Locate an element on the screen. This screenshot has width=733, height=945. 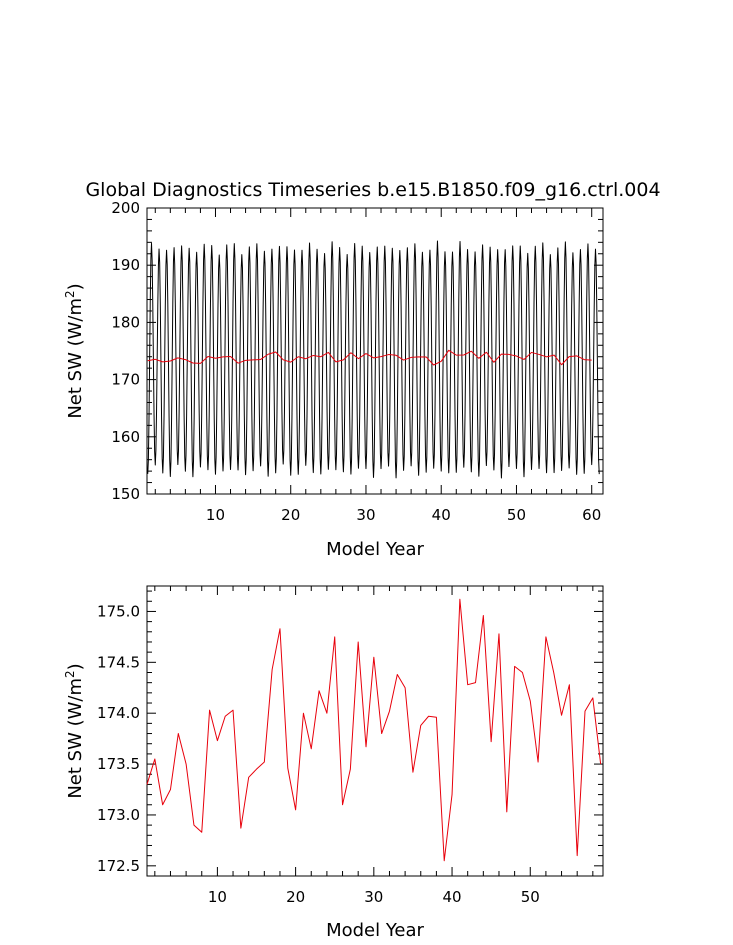
top-xtick-label: 10 is located at coordinates (215, 515).